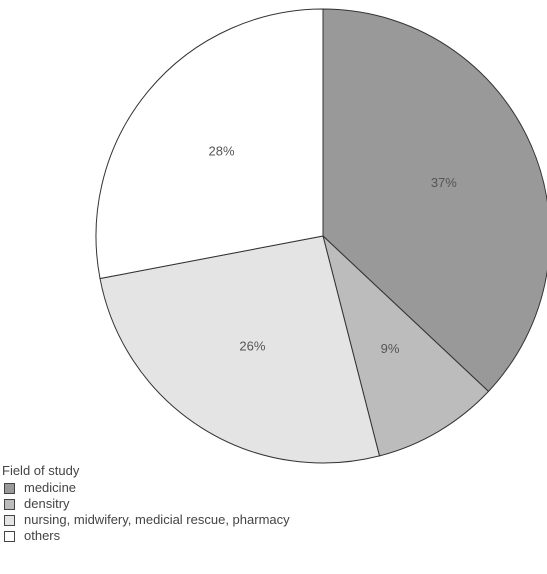  I want to click on legend-label-densitry: densitry, so click(47, 503).